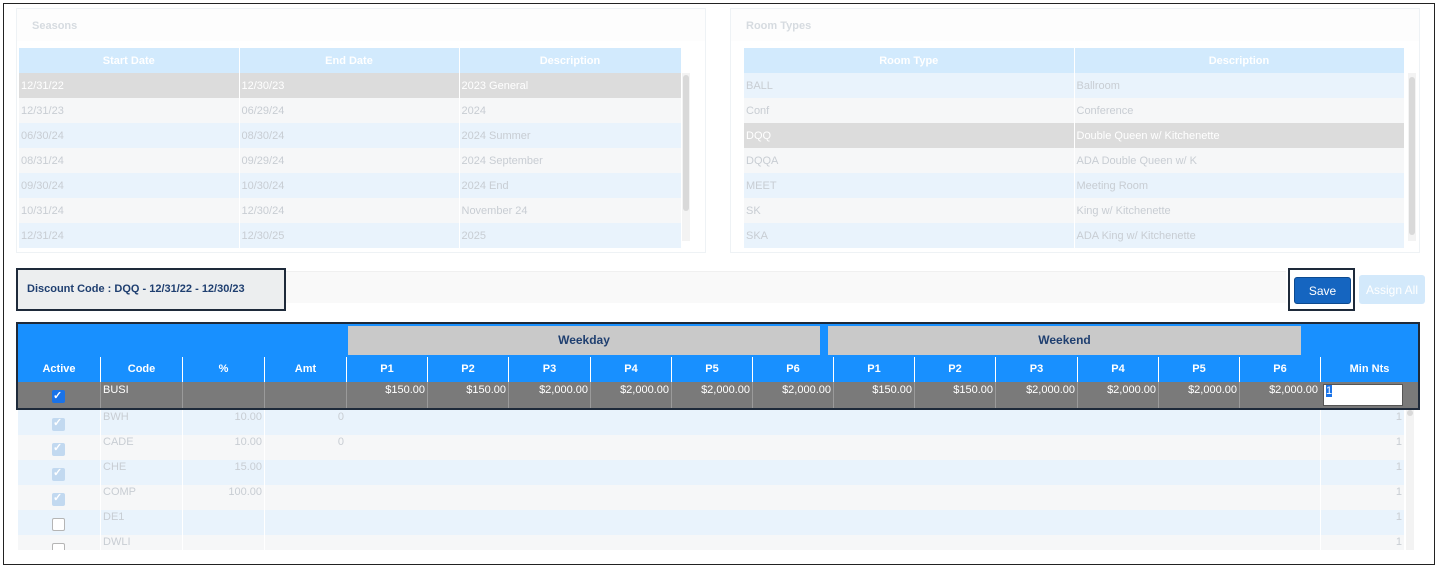 This screenshot has width=1439, height=568. Describe the element at coordinates (549, 395) in the screenshot. I see `cell-weekday-p3: $2,000.00` at that location.